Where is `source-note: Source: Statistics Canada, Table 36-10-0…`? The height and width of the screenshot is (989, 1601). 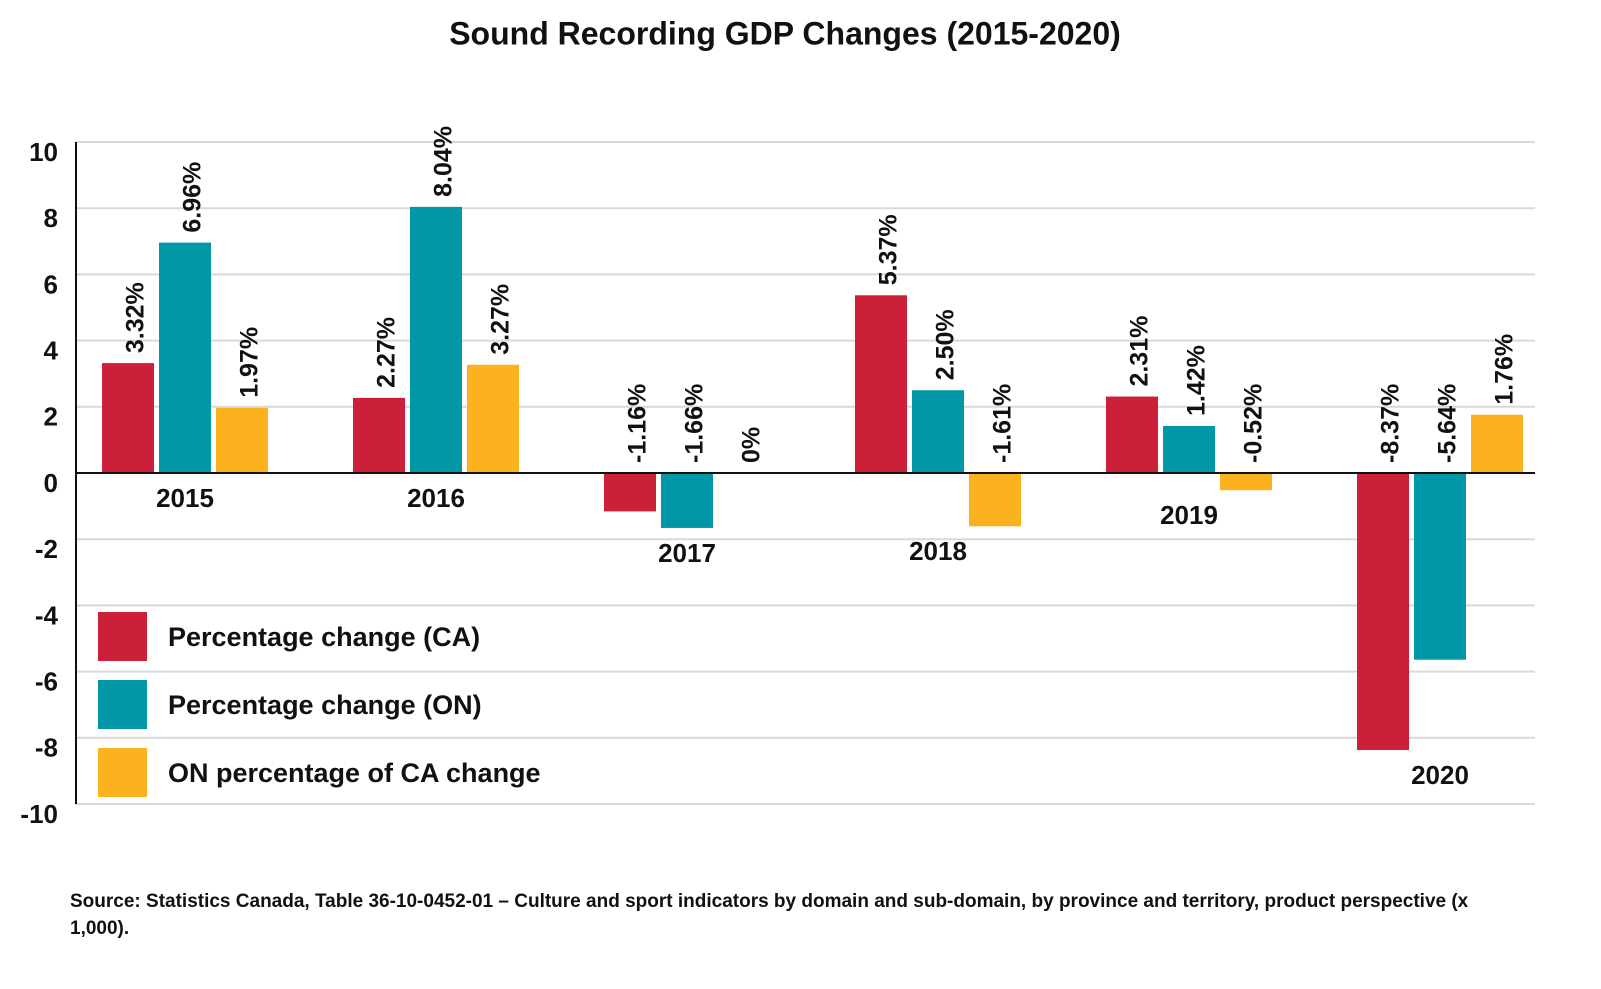 source-note: Source: Statistics Canada, Table 36-10-0… is located at coordinates (769, 915).